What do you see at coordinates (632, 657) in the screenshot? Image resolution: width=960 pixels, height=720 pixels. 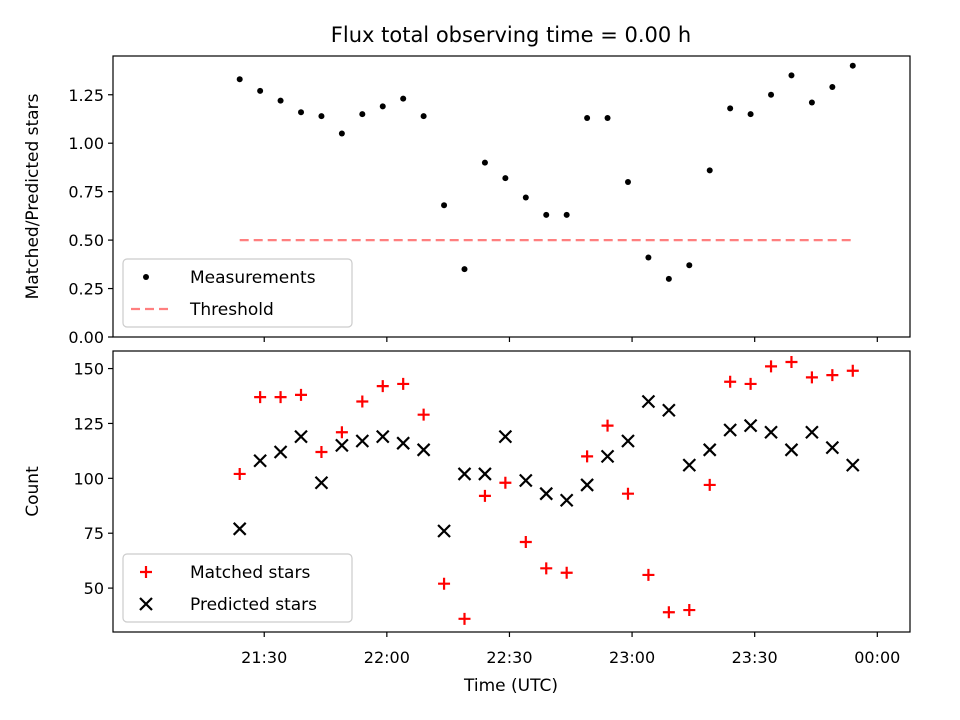 I see `x-tick-label: 23:00` at bounding box center [632, 657].